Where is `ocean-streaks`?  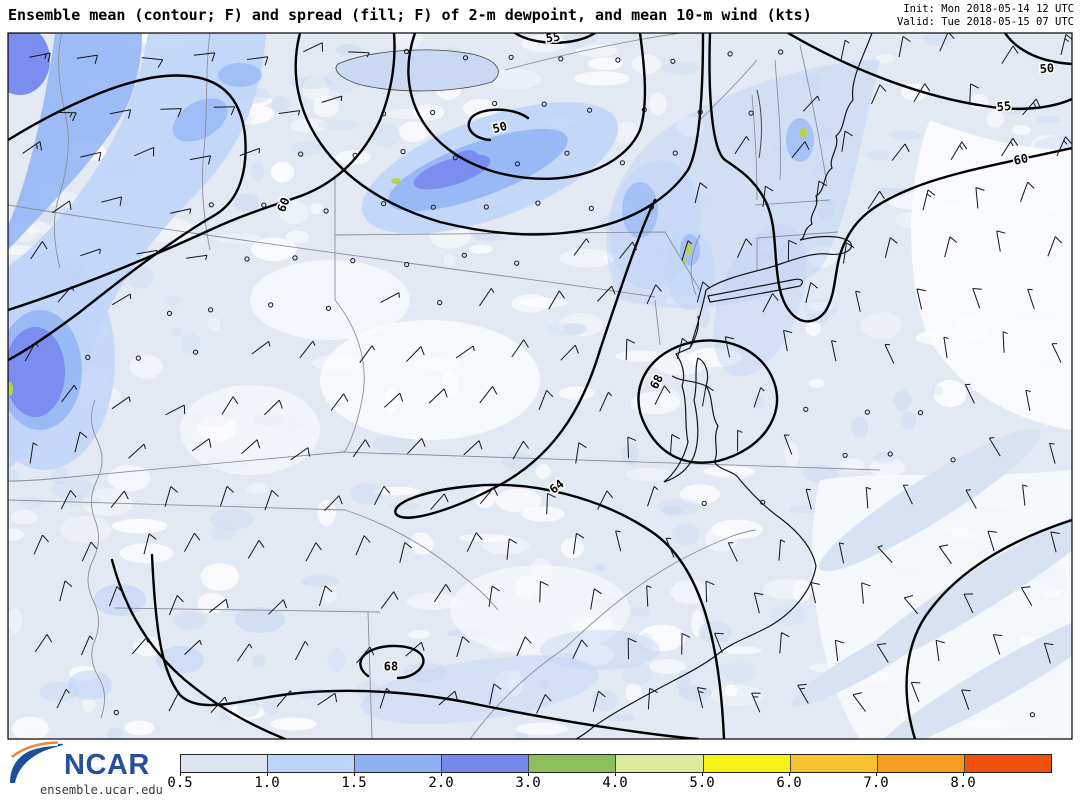 ocean-streaks is located at coordinates (931, 583).